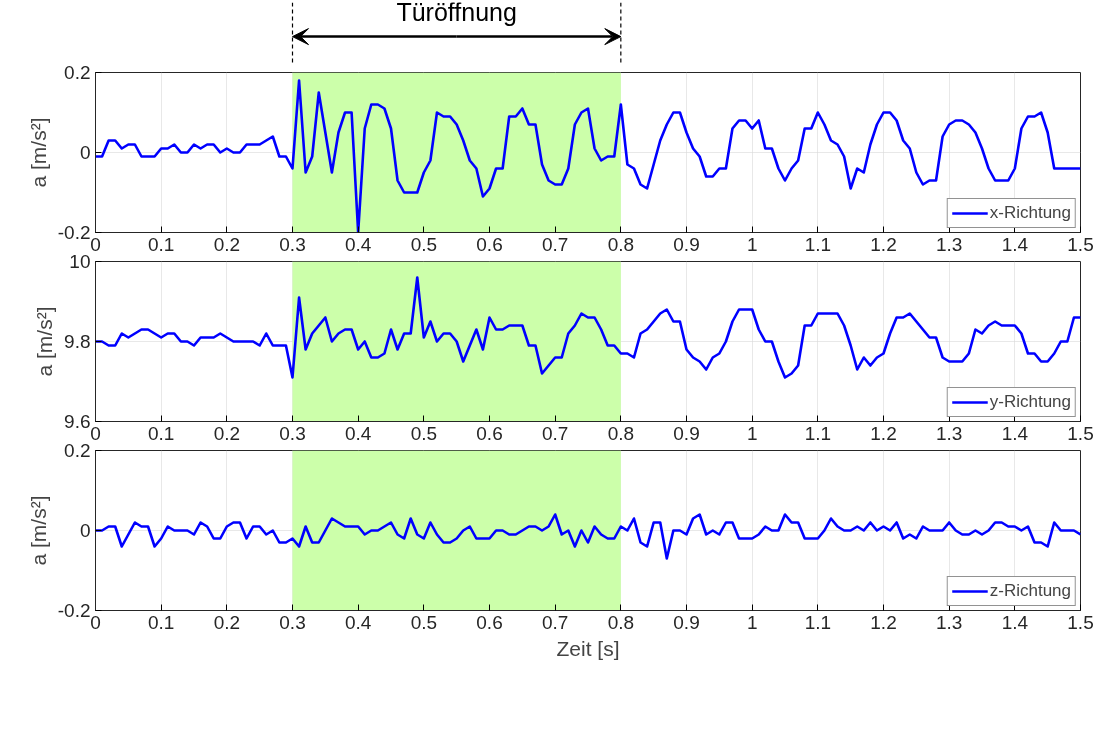 Image resolution: width=1106 pixels, height=753 pixels. What do you see at coordinates (456, 13) in the screenshot?
I see `band-label: Türöffnung` at bounding box center [456, 13].